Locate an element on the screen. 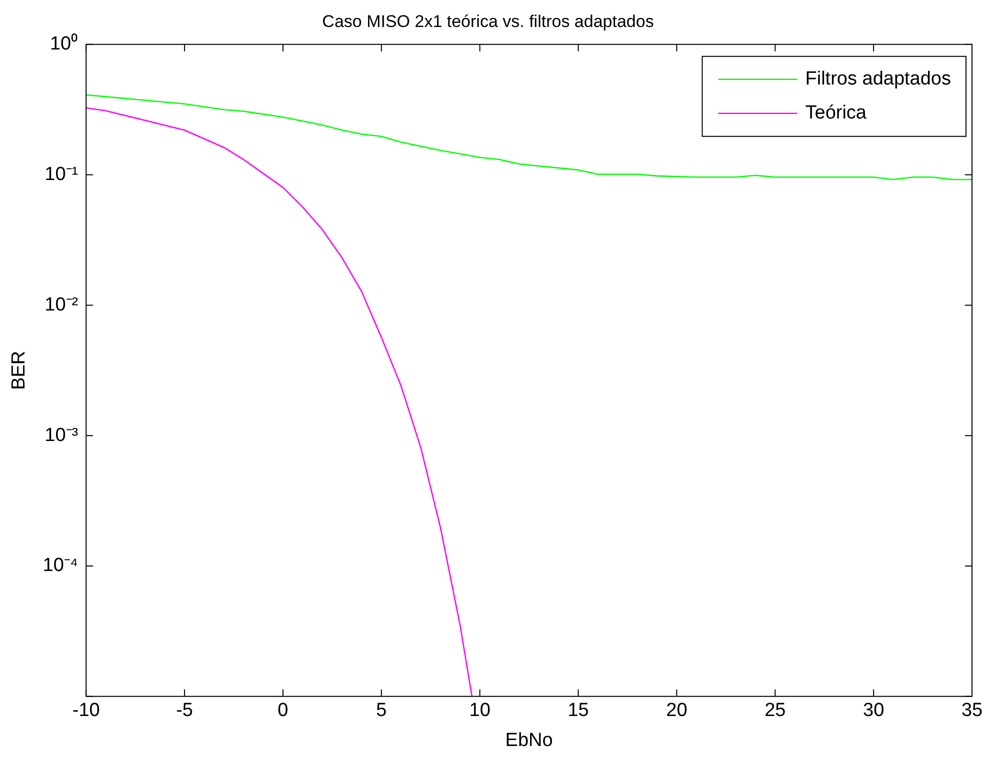 The height and width of the screenshot is (760, 990). x-tick-label: 5 is located at coordinates (381, 711).